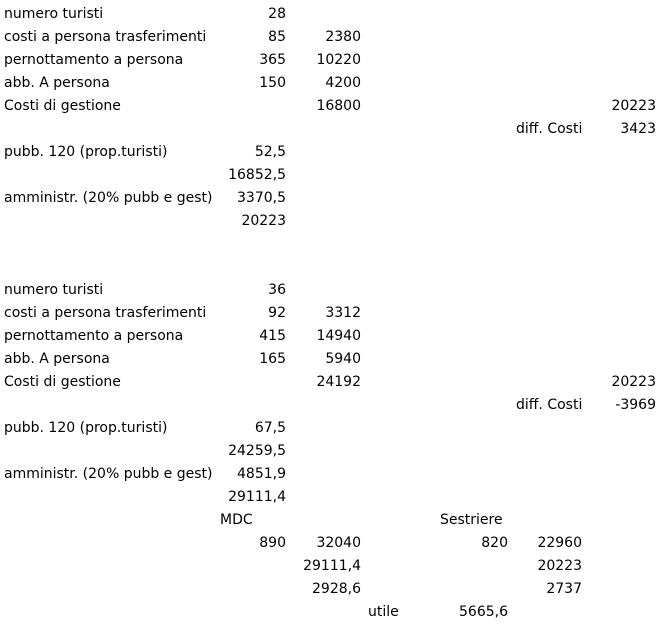 The image size is (658, 629). I want to click on b2-label-costi-gestione: Costi di gestione, so click(62, 382).